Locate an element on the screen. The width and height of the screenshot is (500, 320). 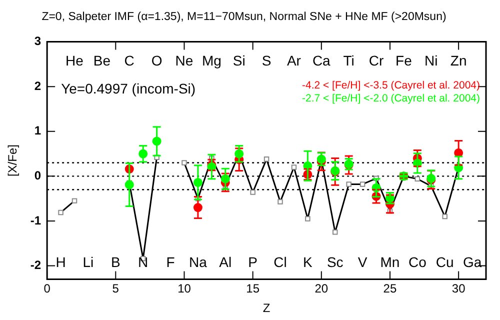
annotation: B is located at coordinates (115, 262).